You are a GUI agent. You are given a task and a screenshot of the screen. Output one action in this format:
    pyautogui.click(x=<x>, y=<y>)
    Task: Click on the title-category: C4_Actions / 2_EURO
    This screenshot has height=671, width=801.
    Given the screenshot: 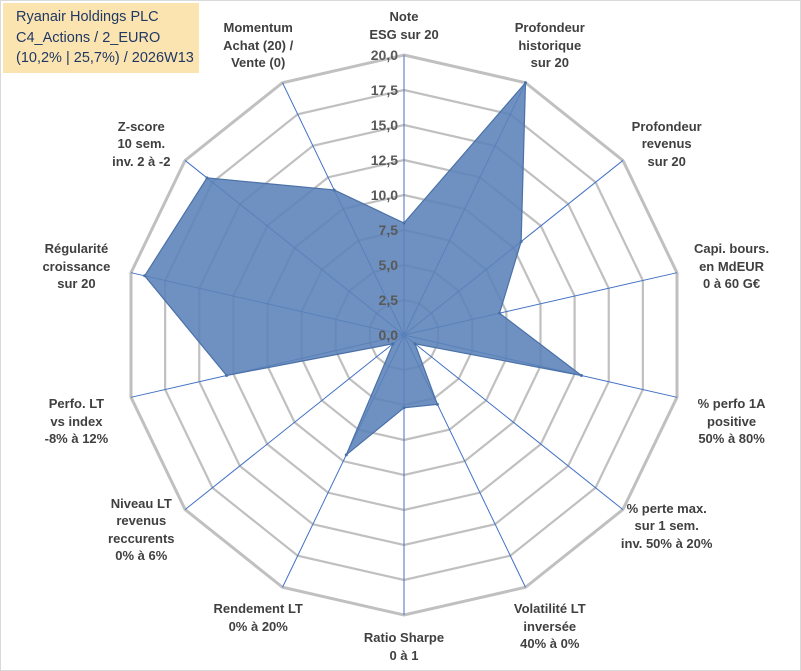 What is the action you would take?
    pyautogui.click(x=88, y=37)
    